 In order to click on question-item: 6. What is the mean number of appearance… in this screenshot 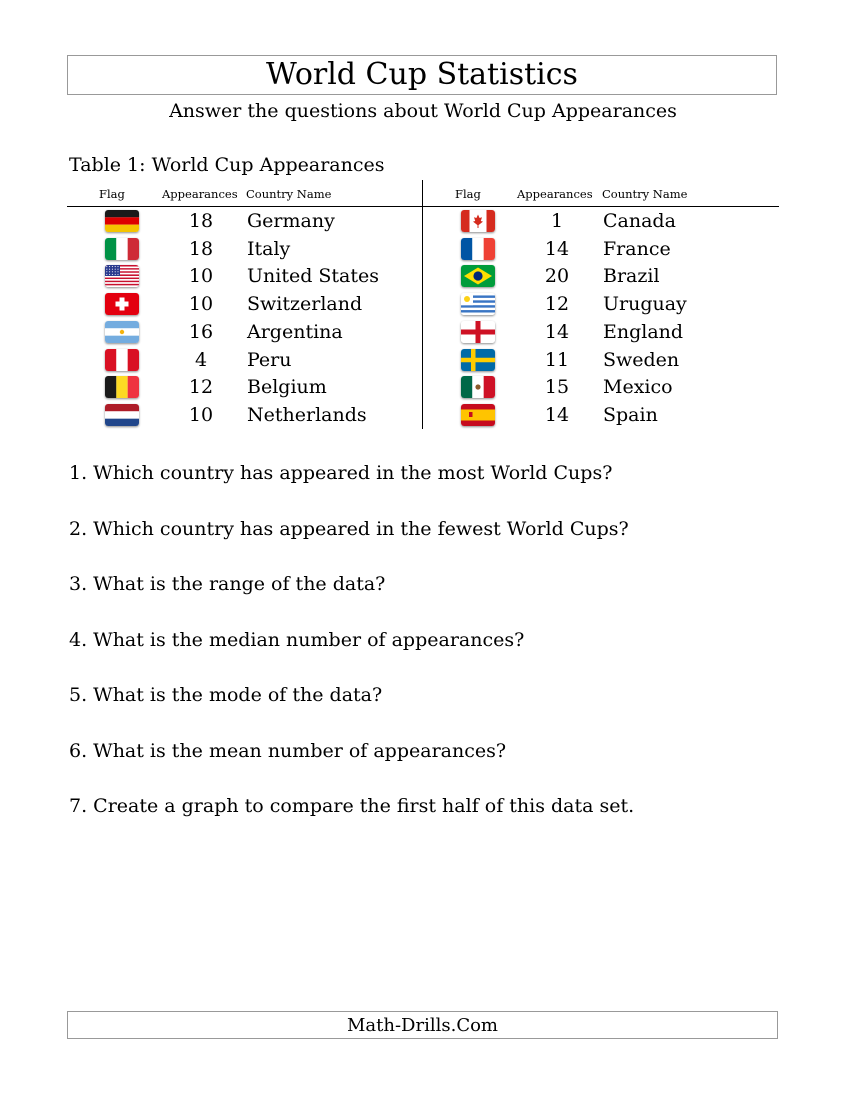, I will do `click(288, 750)`.